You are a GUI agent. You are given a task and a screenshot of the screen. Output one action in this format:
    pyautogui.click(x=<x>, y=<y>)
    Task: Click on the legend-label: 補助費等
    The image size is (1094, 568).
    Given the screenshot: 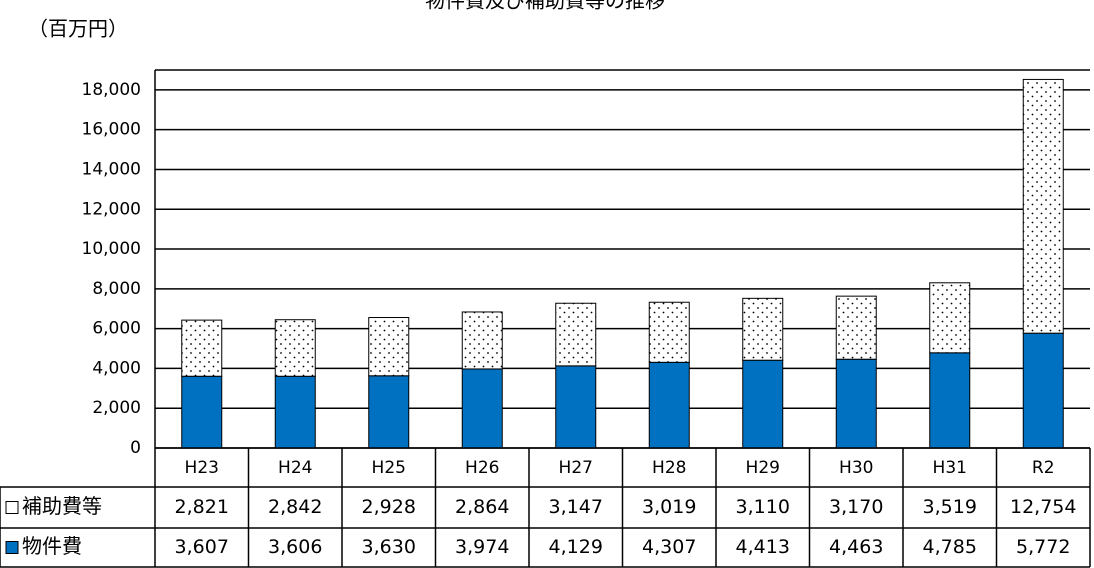 What is the action you would take?
    pyautogui.click(x=62, y=506)
    